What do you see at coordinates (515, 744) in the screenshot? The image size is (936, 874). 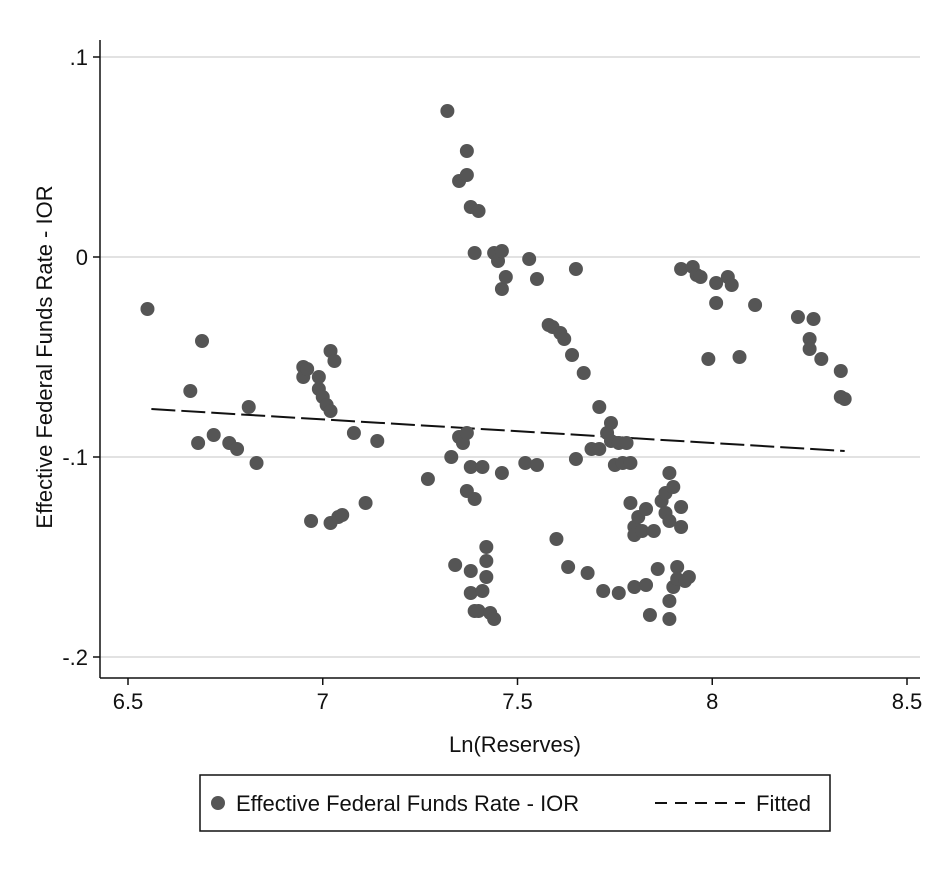 I see `x-axis-title: Ln(Reserves)` at bounding box center [515, 744].